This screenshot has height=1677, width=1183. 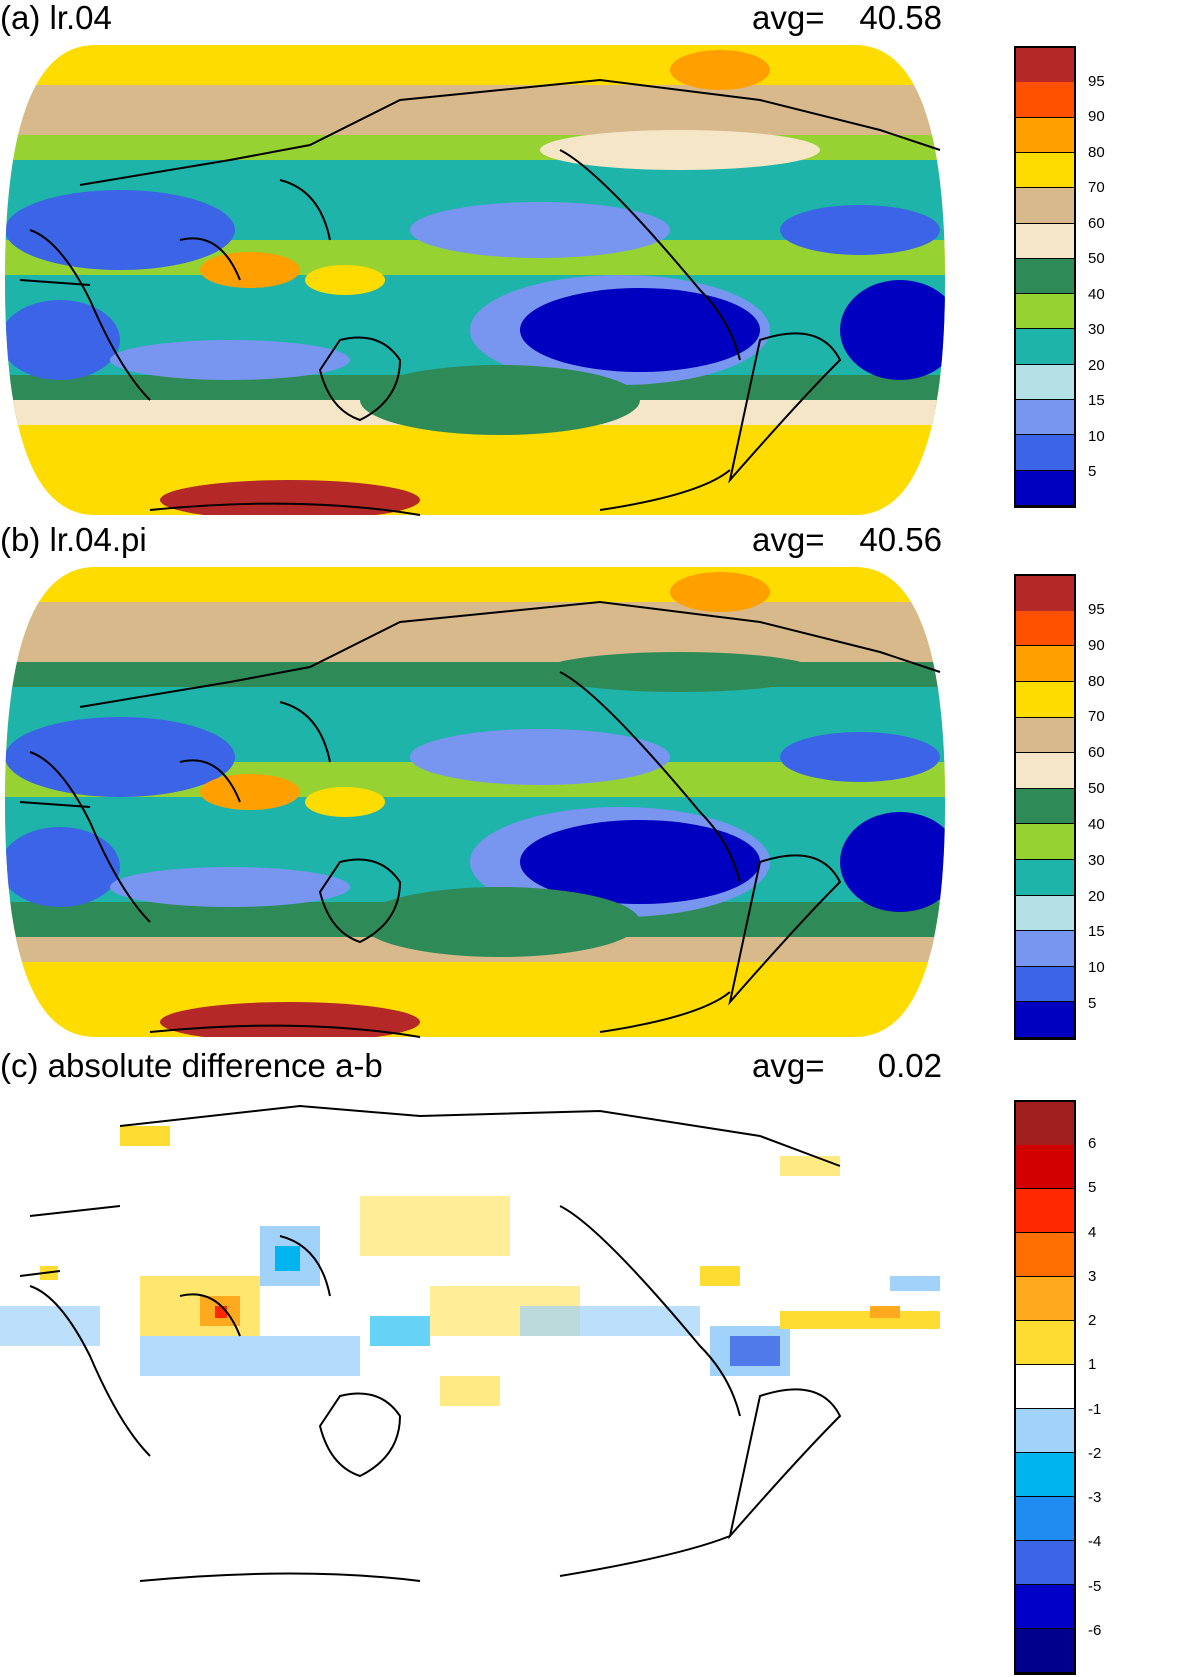 What do you see at coordinates (56, 18) in the screenshot?
I see `panel-title: (a) lr.04` at bounding box center [56, 18].